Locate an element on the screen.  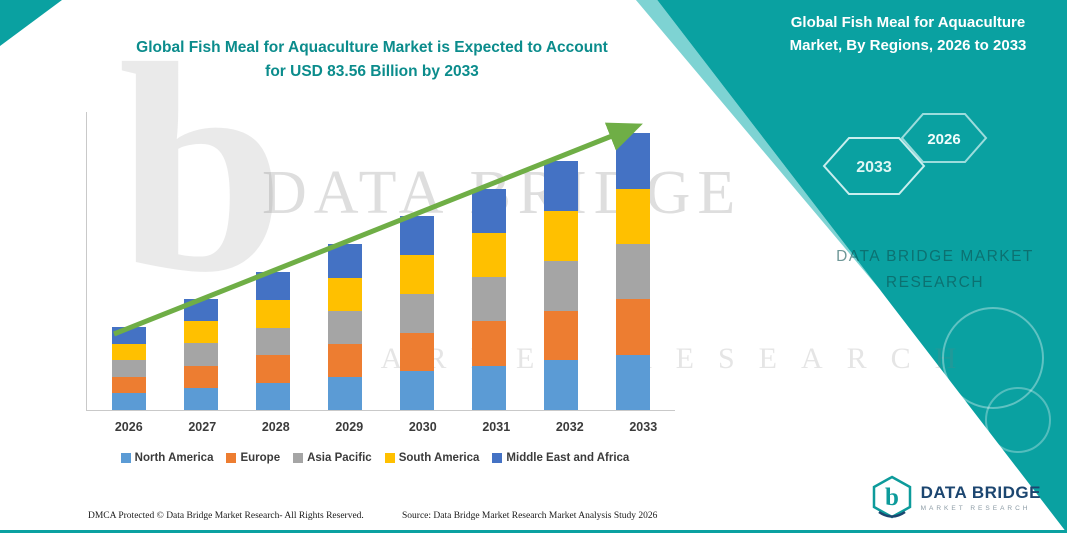
dbmr-logo: b DATA BRIDGE MARKET RESEARCH is located at coordinates (956, 498).